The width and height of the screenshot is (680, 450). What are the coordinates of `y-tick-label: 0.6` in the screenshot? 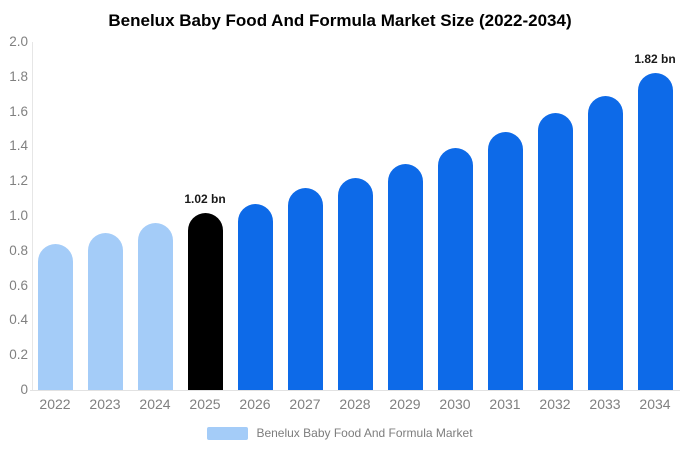 It's located at (18, 285).